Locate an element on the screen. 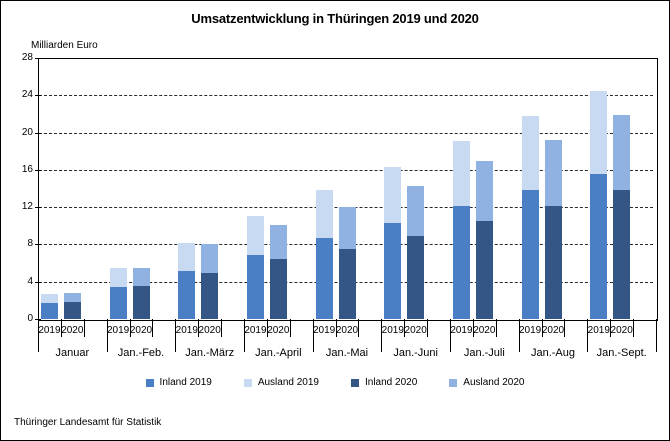 The height and width of the screenshot is (441, 670). x-axis-category-label: Jan.-März is located at coordinates (210, 353).